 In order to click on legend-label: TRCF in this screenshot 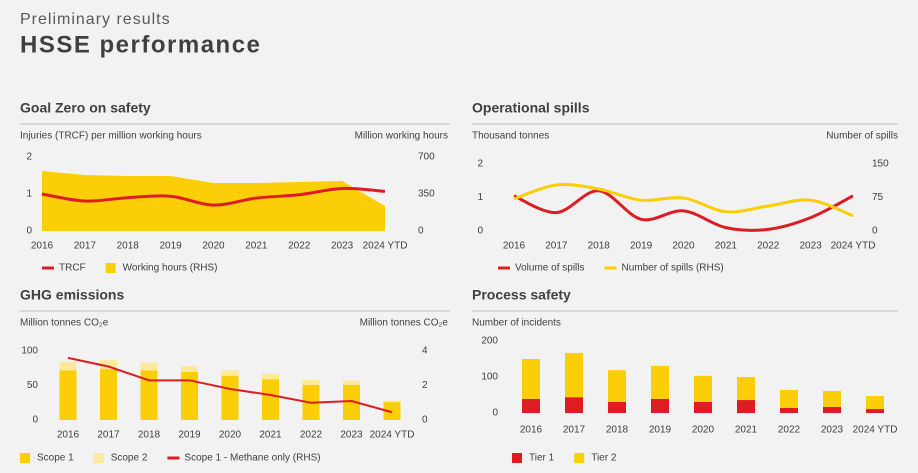, I will do `click(72, 268)`.